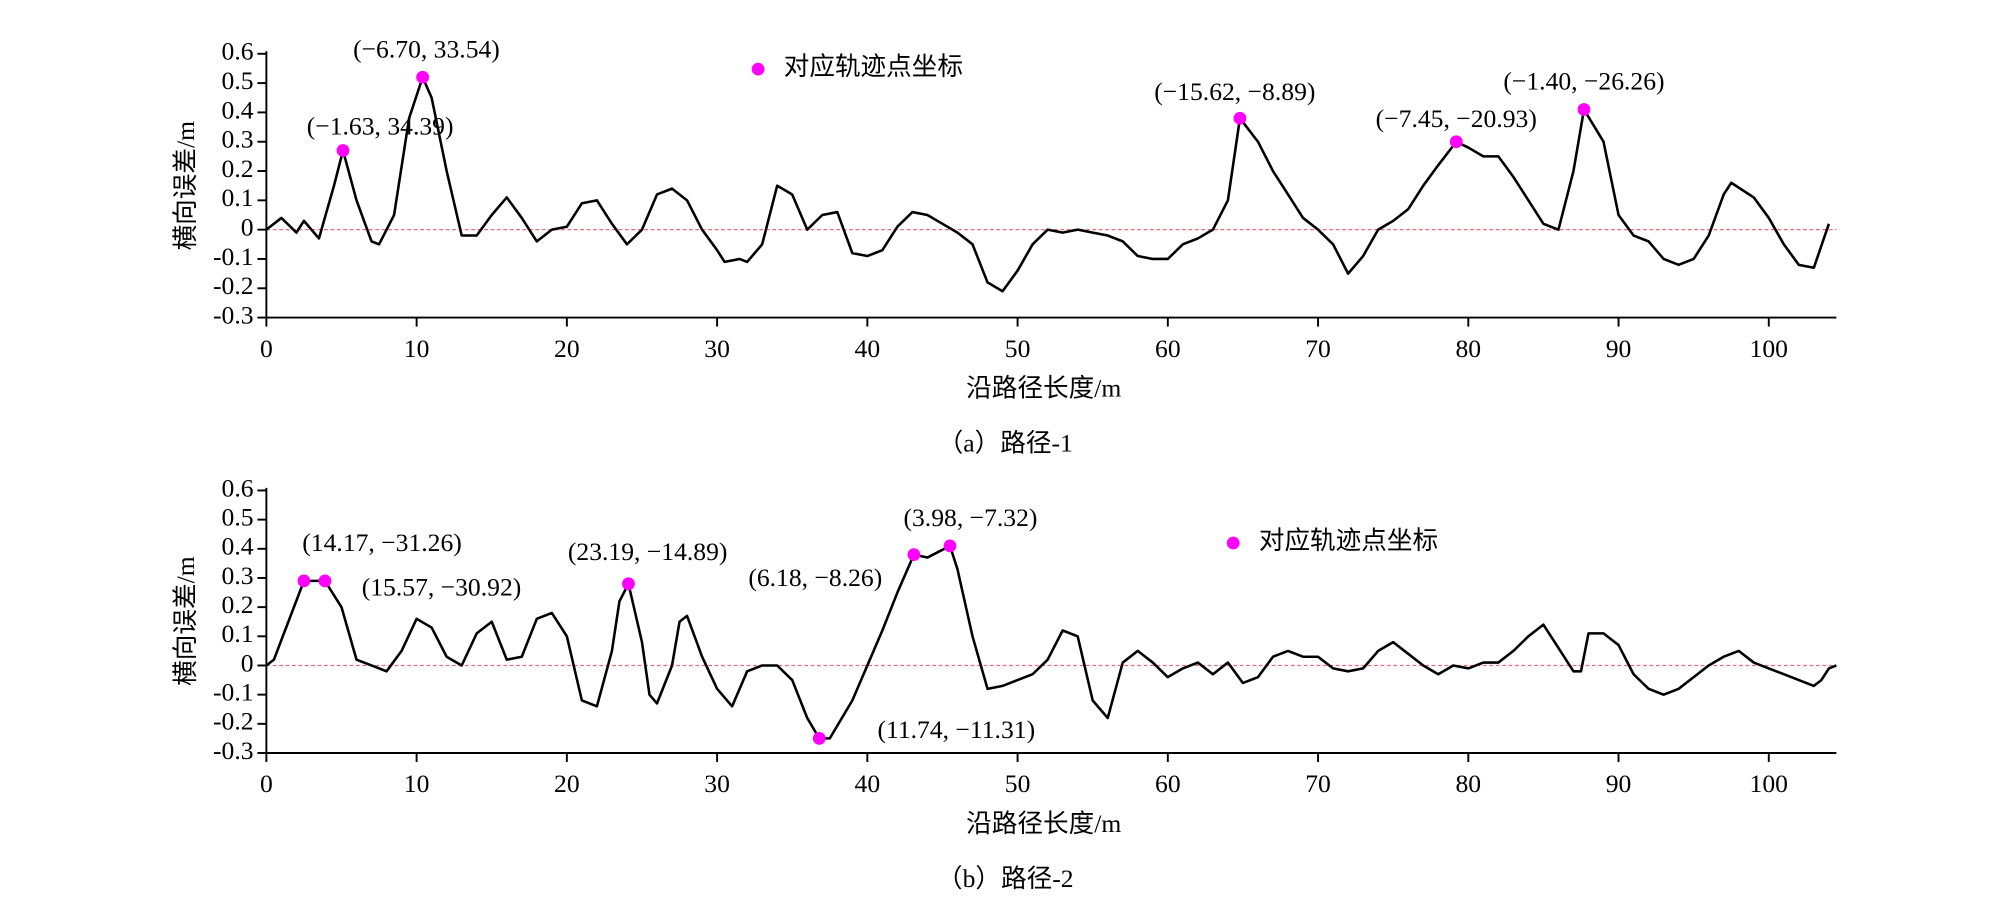 Image resolution: width=2008 pixels, height=905 pixels. I want to click on point-label: (15.57, −30.92), so click(442, 587).